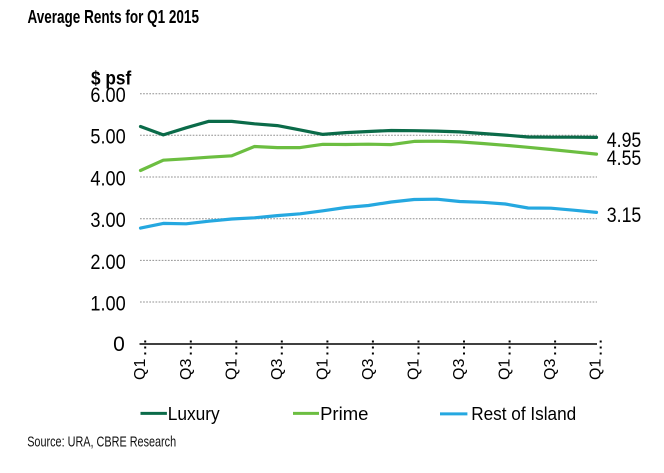 The height and width of the screenshot is (473, 664). I want to click on svg-text: 4.55, so click(624, 158).